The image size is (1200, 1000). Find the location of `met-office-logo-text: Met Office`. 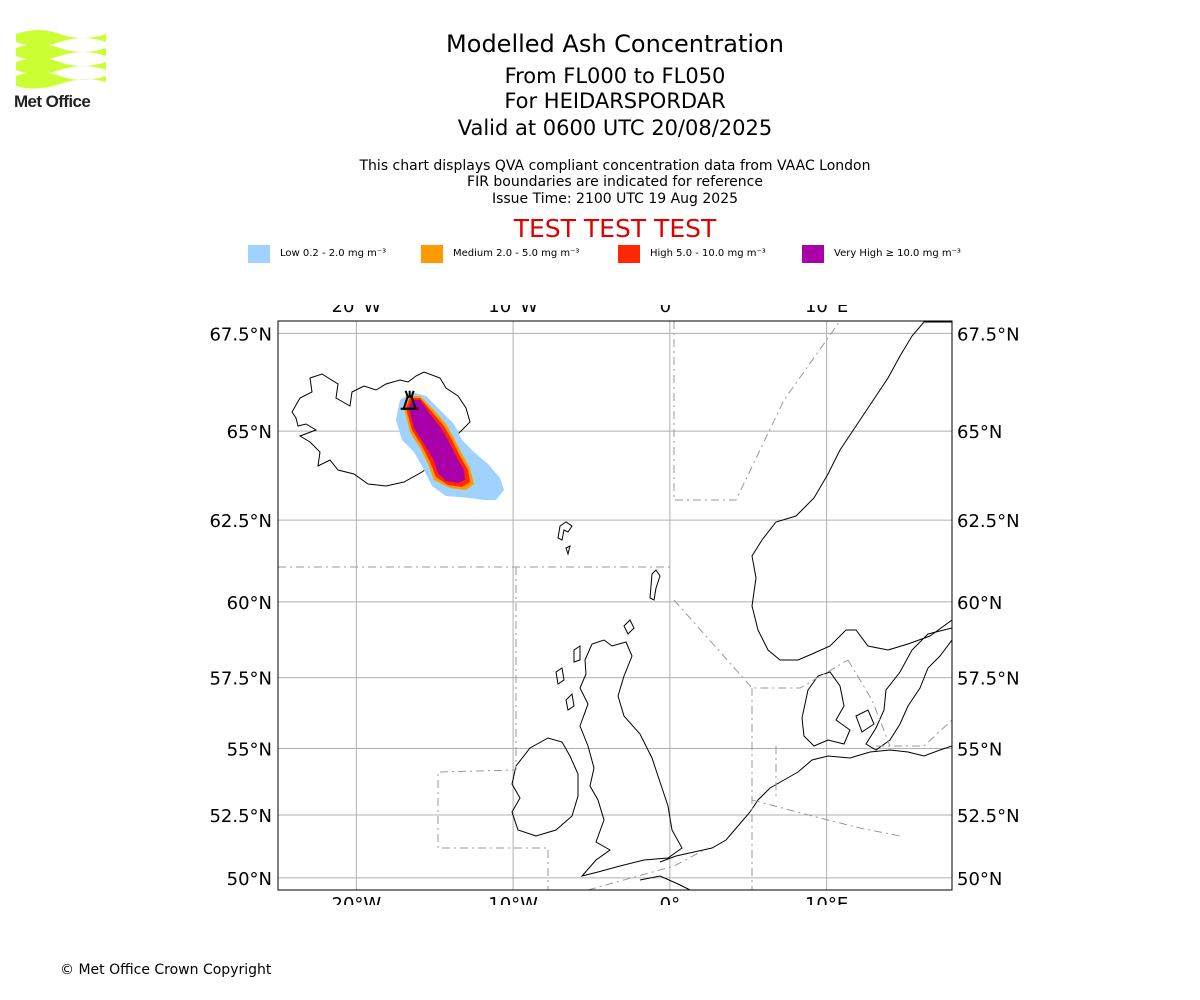

met-office-logo-text: Met Office is located at coordinates (52, 101).